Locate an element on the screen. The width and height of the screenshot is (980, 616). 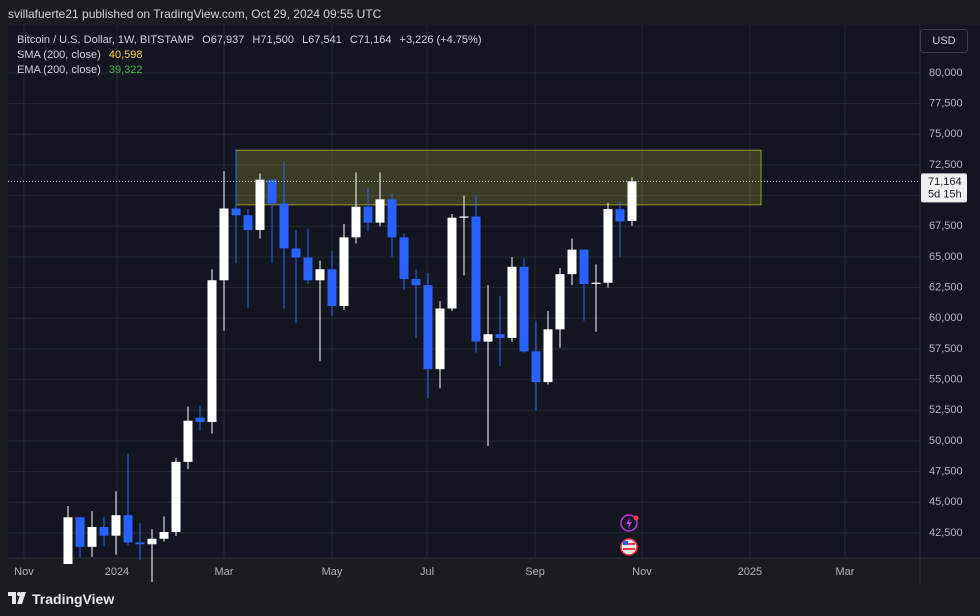
x-tick-label: May is located at coordinates (332, 572).